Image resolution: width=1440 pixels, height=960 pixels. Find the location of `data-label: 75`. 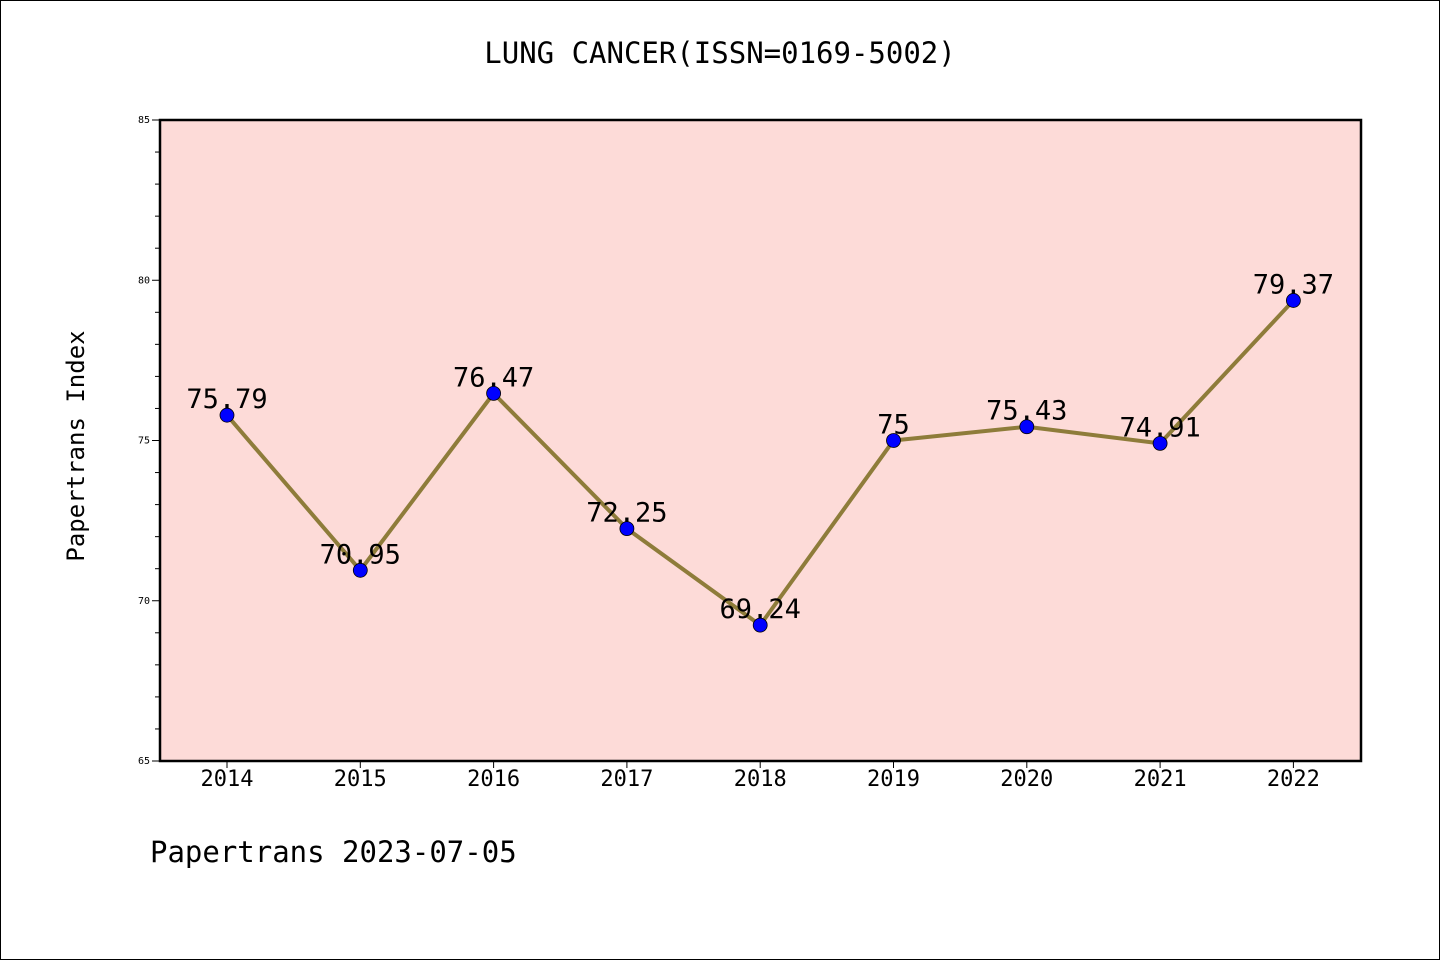

data-label: 75 is located at coordinates (893, 425).